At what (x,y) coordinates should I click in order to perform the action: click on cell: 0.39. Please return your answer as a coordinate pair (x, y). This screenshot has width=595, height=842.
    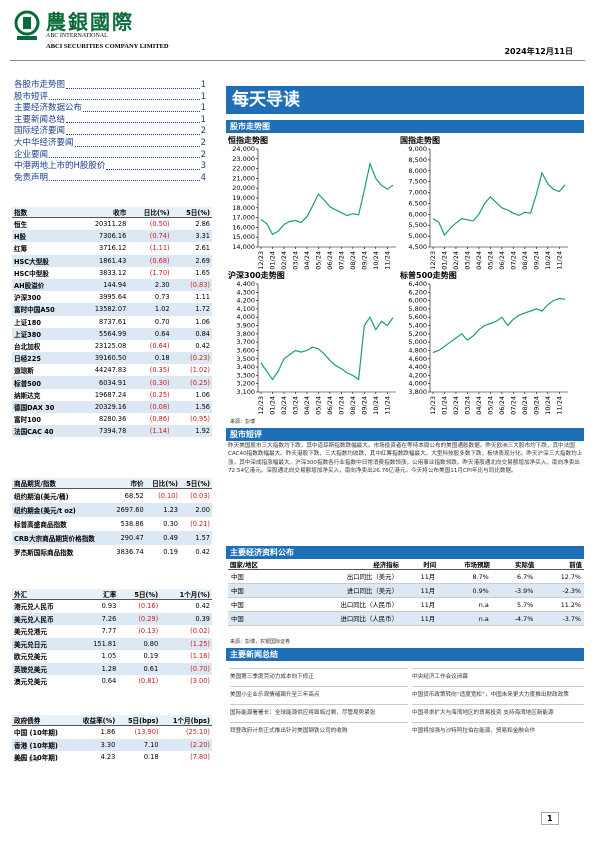
    Looking at the image, I should click on (186, 618).